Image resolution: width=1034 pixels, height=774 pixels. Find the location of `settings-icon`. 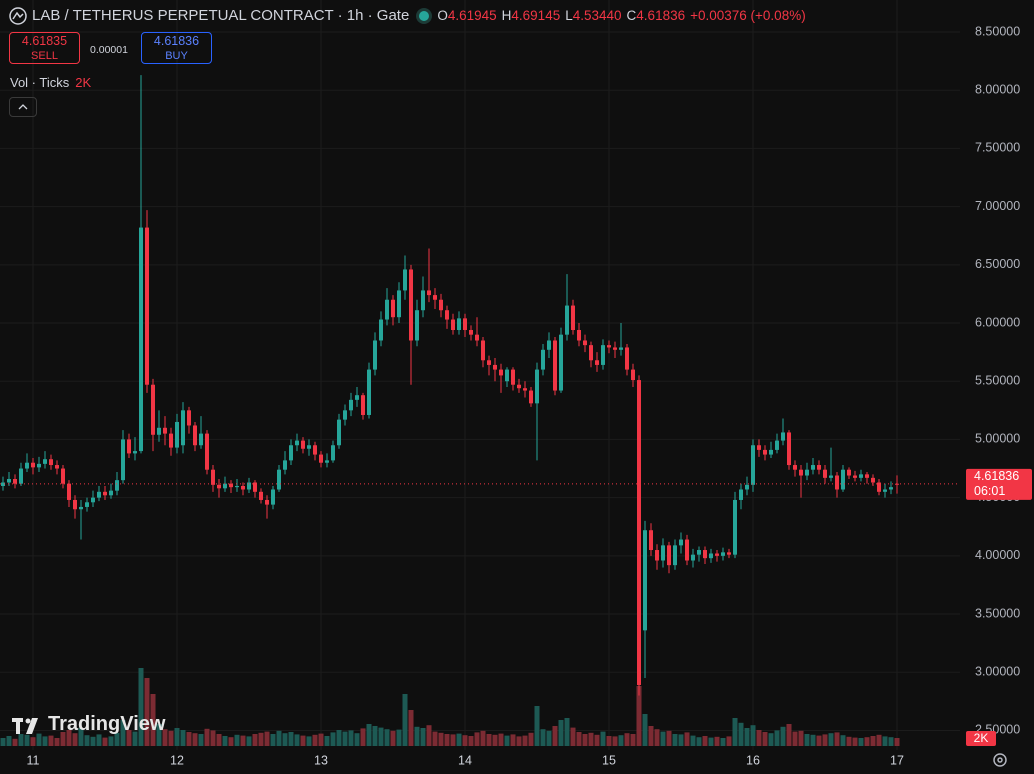

settings-icon is located at coordinates (1000, 760).